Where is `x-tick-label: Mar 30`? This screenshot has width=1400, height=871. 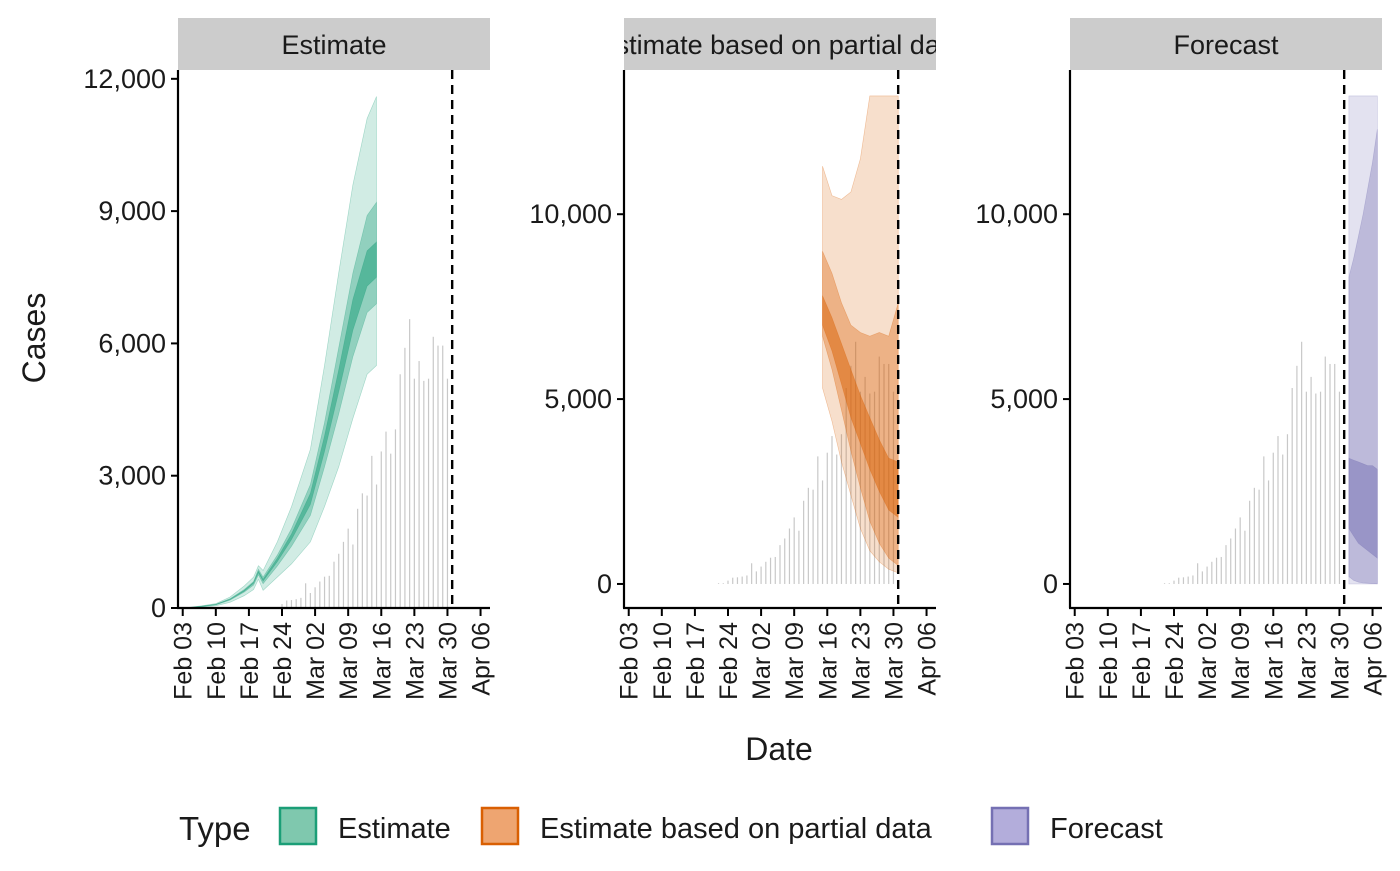 x-tick-label: Mar 30 is located at coordinates (1341, 661).